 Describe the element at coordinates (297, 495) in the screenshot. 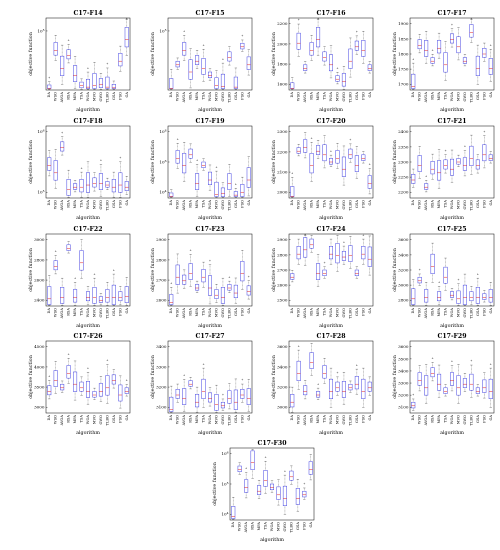

I see `box-gsa` at that location.